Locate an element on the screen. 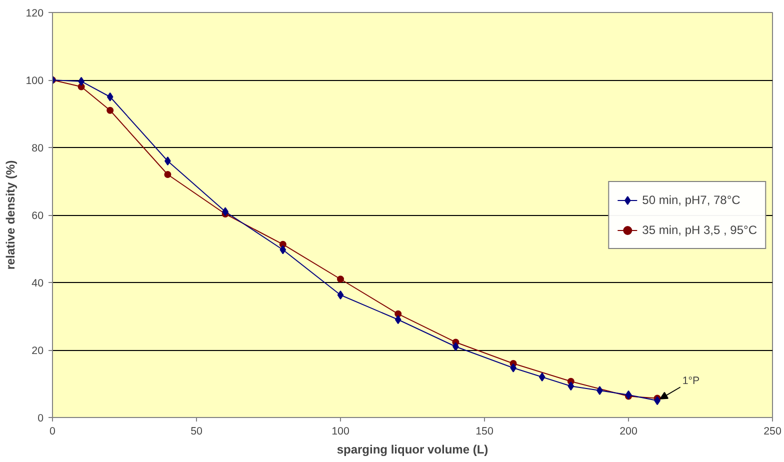 Image resolution: width=784 pixels, height=462 pixels. x-tick-label: 200 is located at coordinates (629, 432).